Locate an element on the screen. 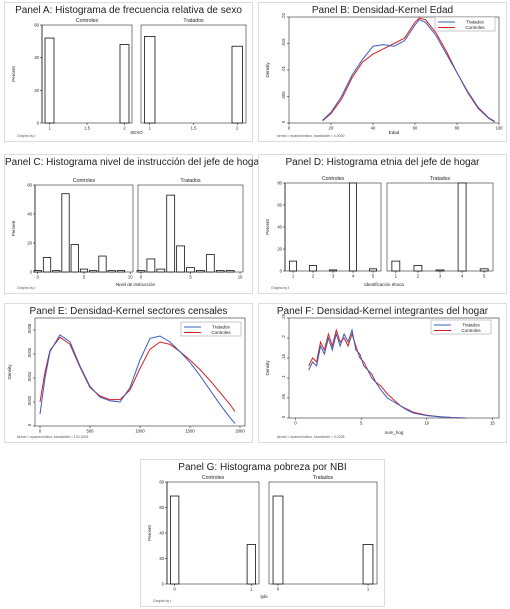  x-tick-label: 500 is located at coordinates (91, 431).